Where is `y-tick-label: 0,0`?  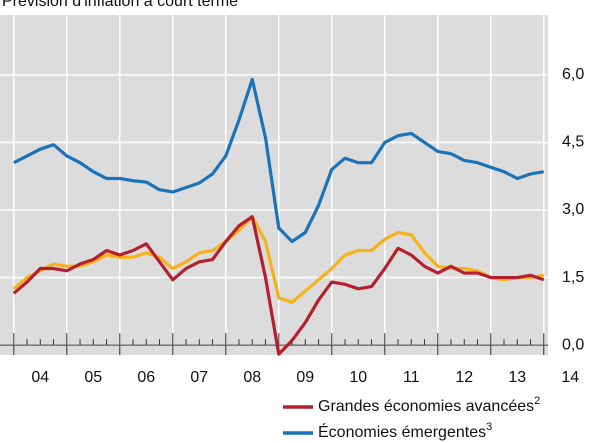 y-tick-label: 0,0 is located at coordinates (573, 344).